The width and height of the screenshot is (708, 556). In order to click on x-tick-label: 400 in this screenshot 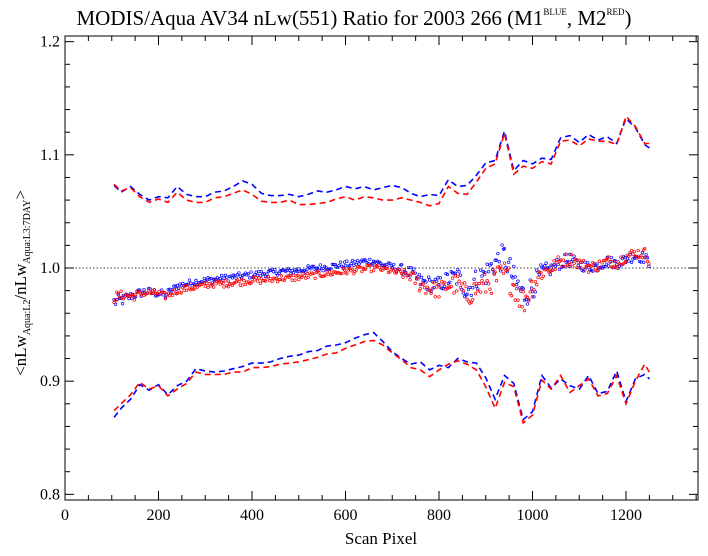, I will do `click(252, 515)`.